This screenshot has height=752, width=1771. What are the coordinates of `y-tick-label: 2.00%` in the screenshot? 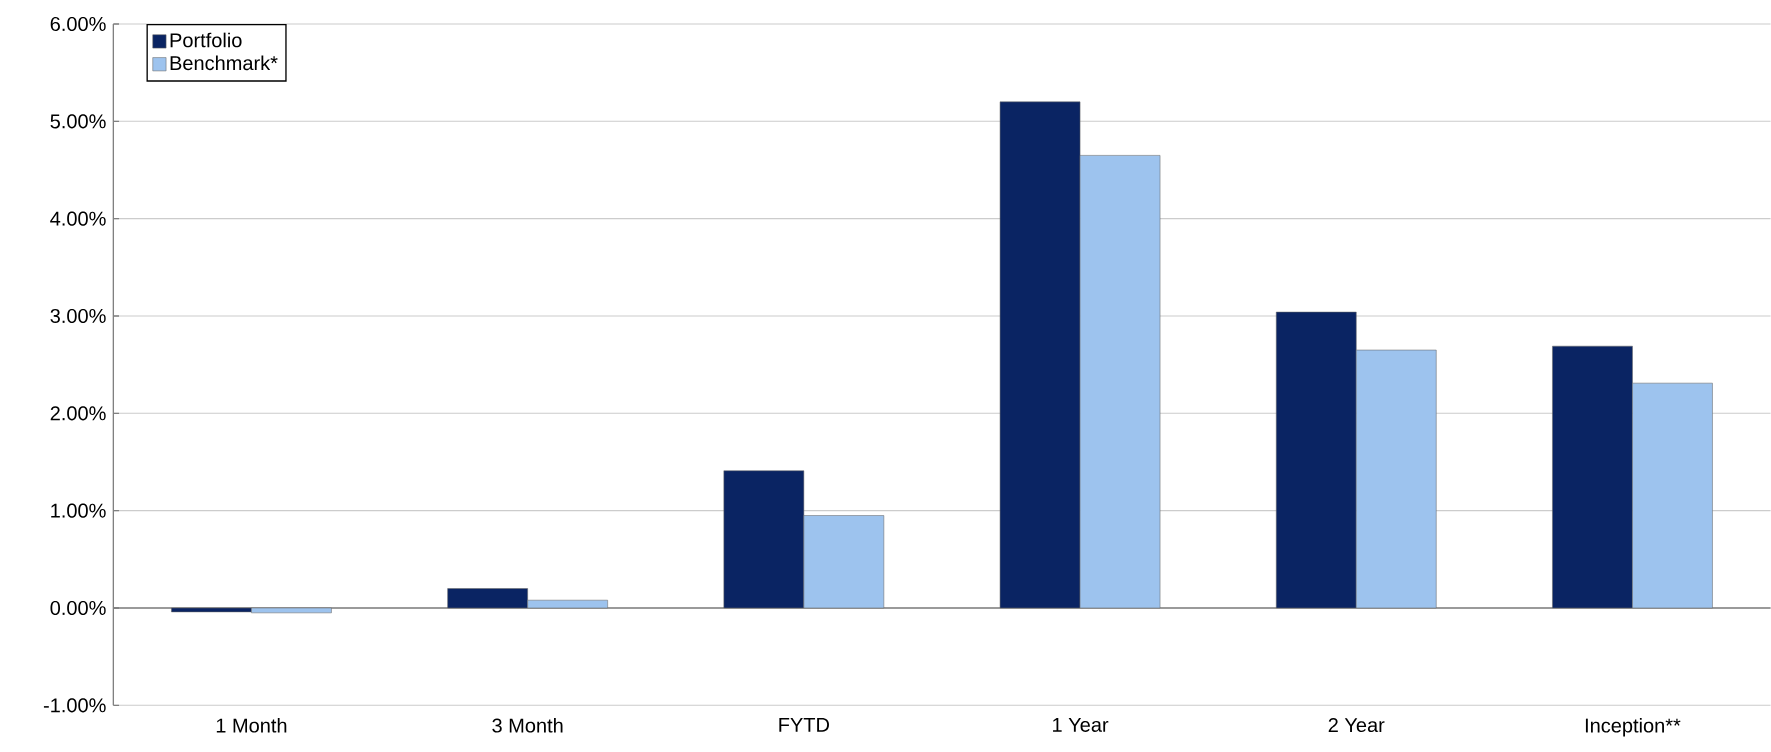 It's located at (78, 413).